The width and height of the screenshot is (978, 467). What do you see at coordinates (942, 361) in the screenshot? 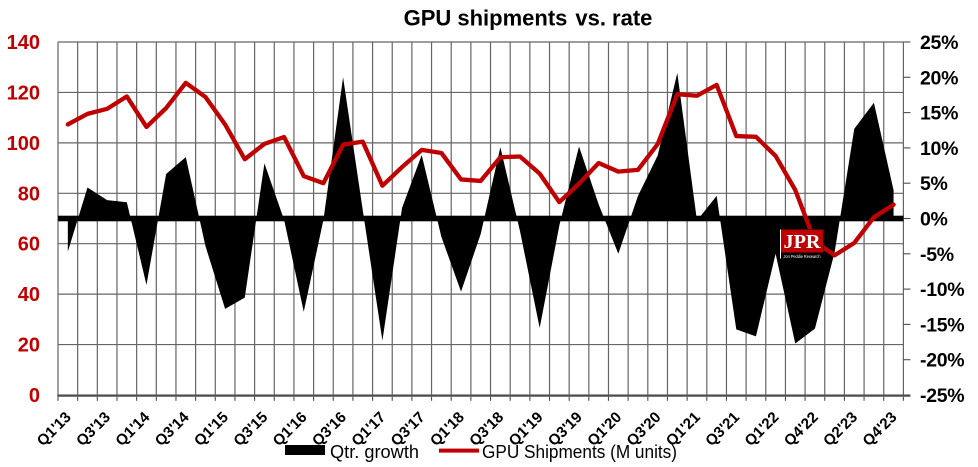
I see `svg-text: -20%` at bounding box center [942, 361].